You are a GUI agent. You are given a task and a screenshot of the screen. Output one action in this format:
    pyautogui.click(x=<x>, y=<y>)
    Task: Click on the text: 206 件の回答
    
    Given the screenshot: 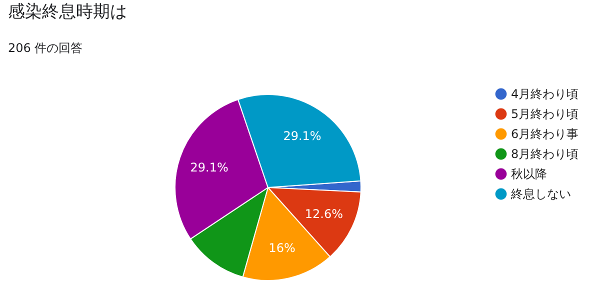 What is the action you would take?
    pyautogui.click(x=45, y=48)
    